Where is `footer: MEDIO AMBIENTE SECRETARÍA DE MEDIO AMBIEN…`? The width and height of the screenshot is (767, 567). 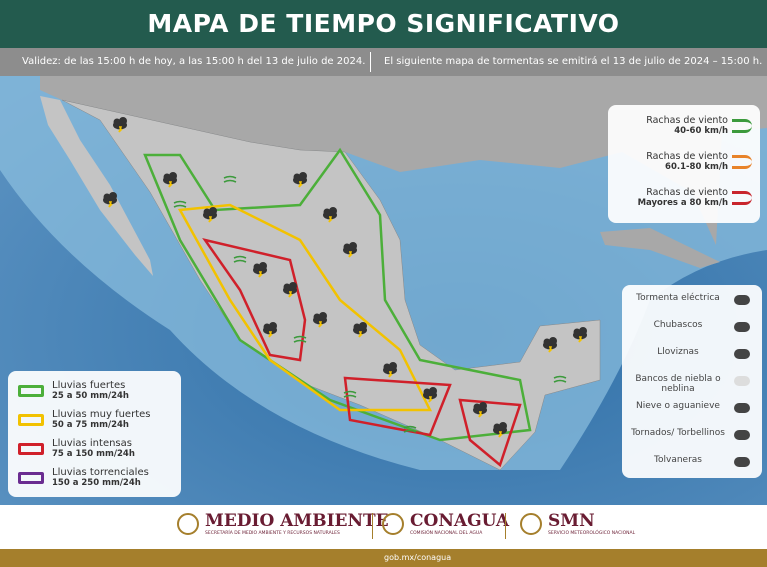
footer: MEDIO AMBIENTE SECRETARÍA DE MEDIO AMBIEN… is located at coordinates (383, 527).